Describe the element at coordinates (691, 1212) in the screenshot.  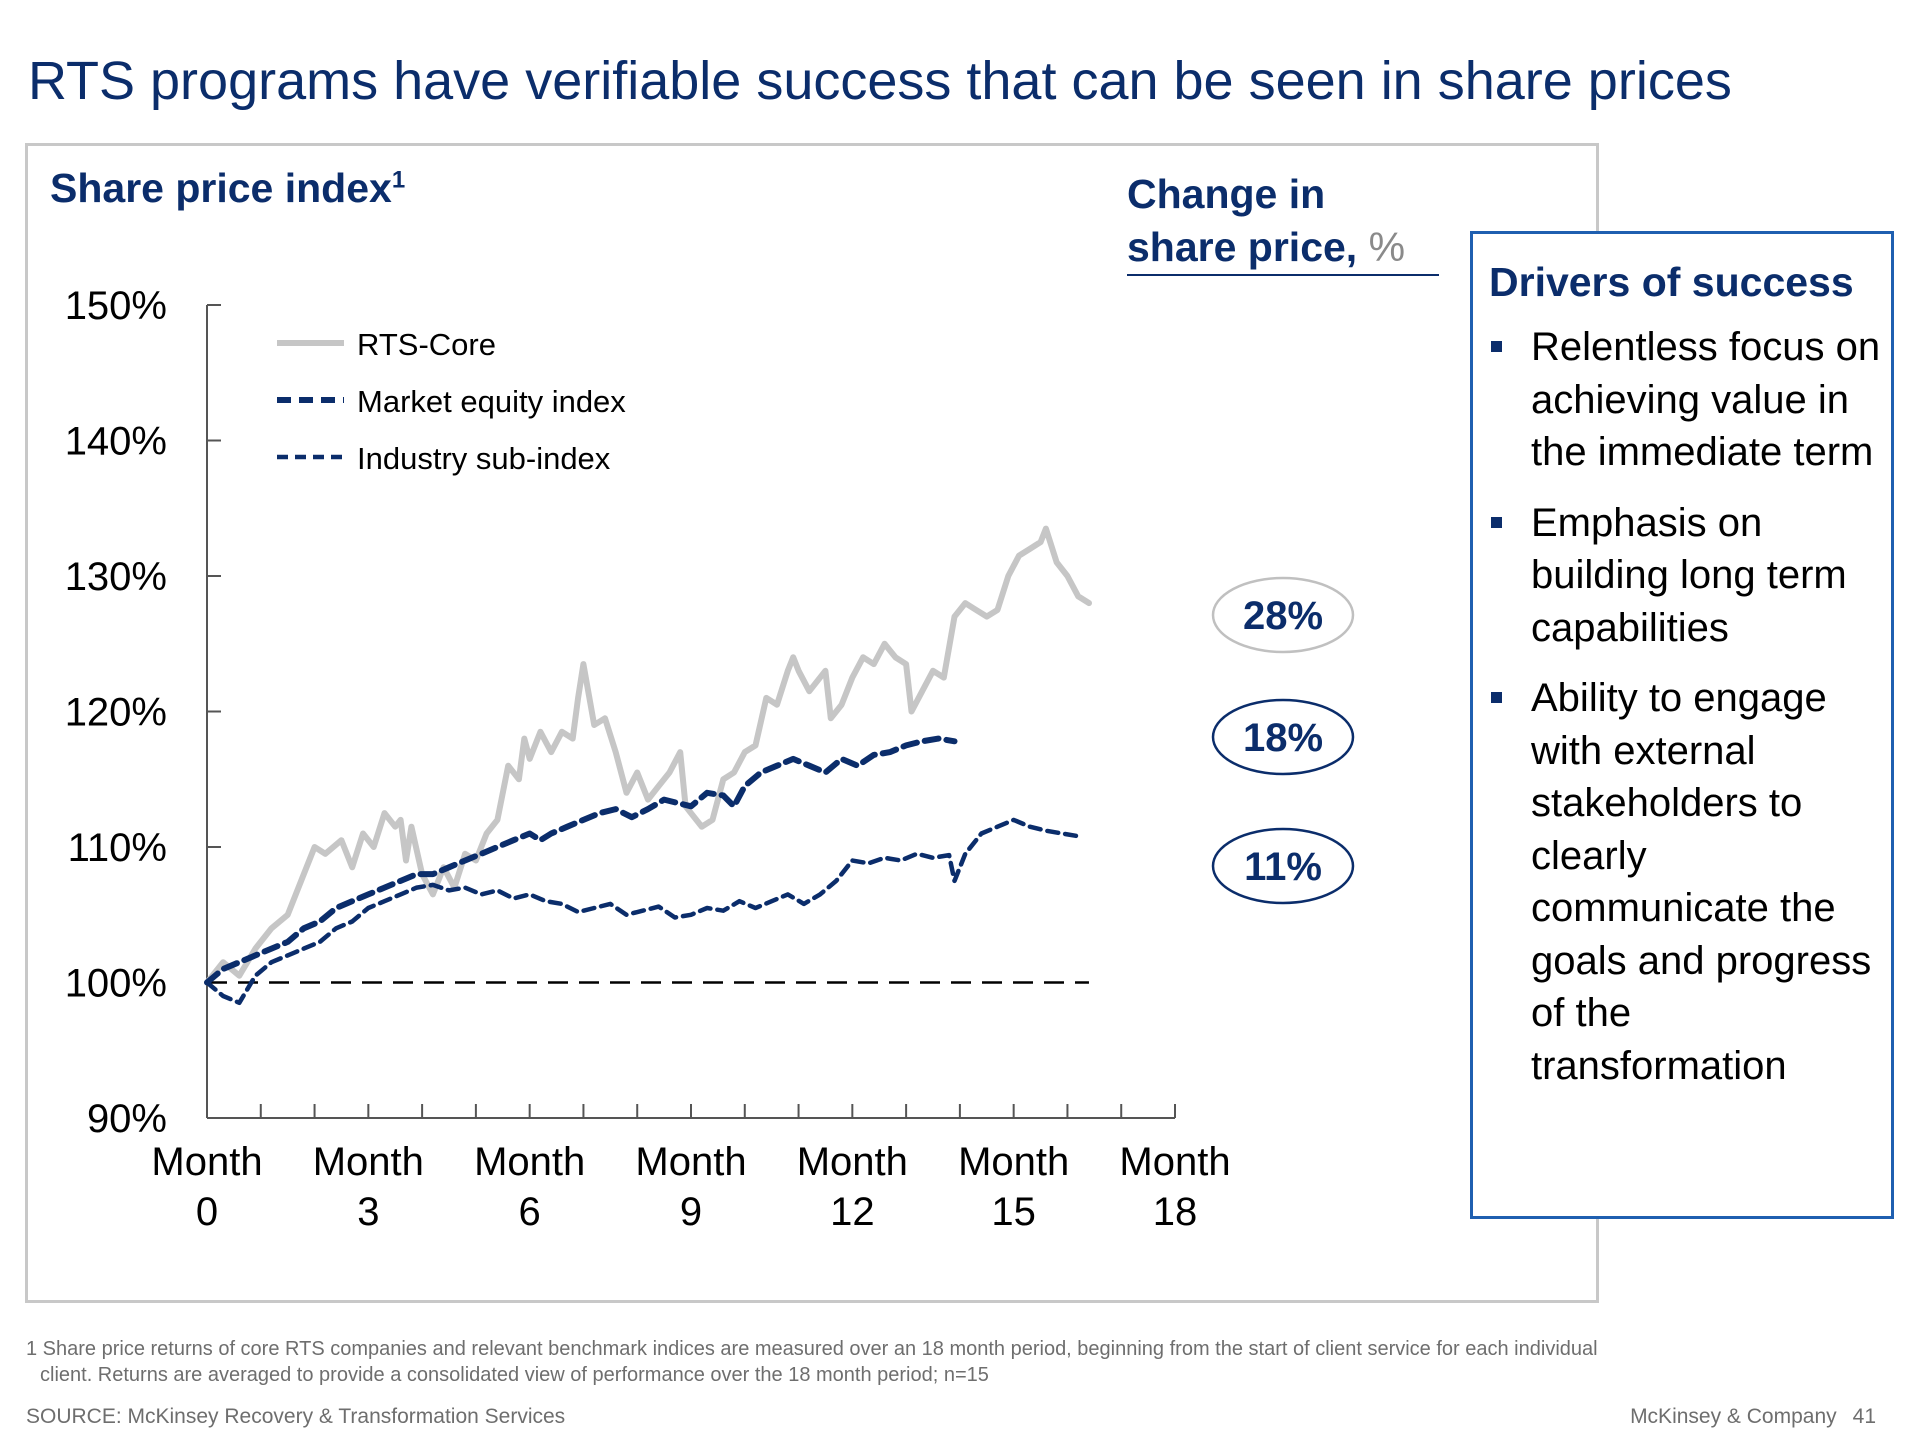
I see `x-tick-label: 9` at that location.